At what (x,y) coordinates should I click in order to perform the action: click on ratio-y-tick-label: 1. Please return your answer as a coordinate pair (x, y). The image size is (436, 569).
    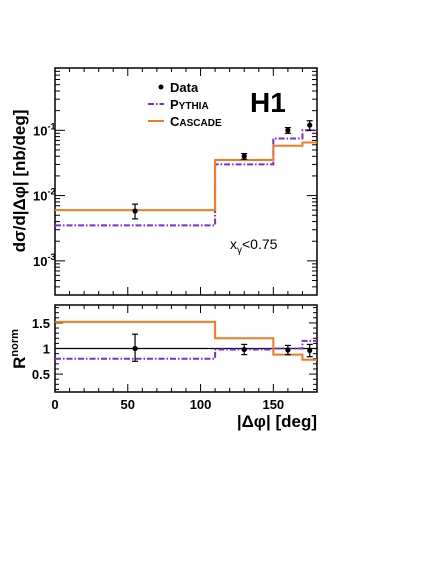
    Looking at the image, I should click on (46, 349).